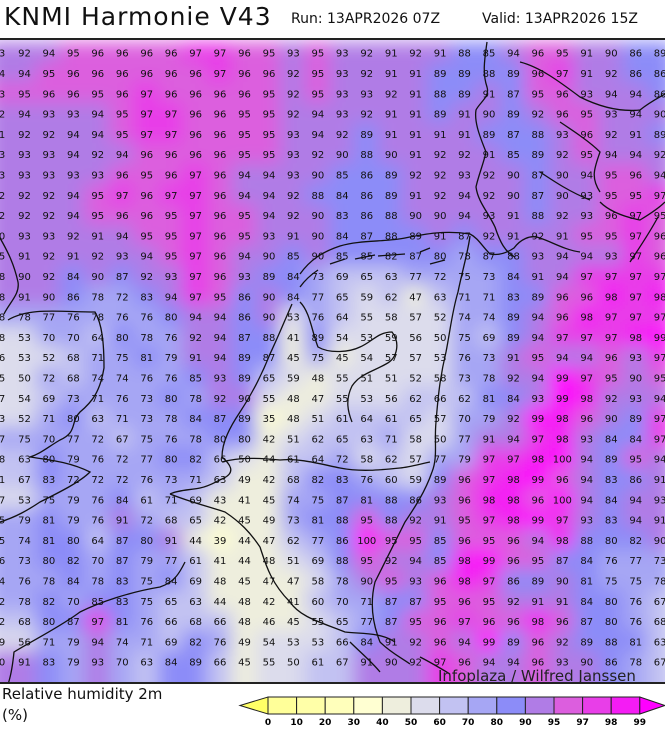  Describe the element at coordinates (73, 379) in the screenshot. I see `value-label: 68` at that location.